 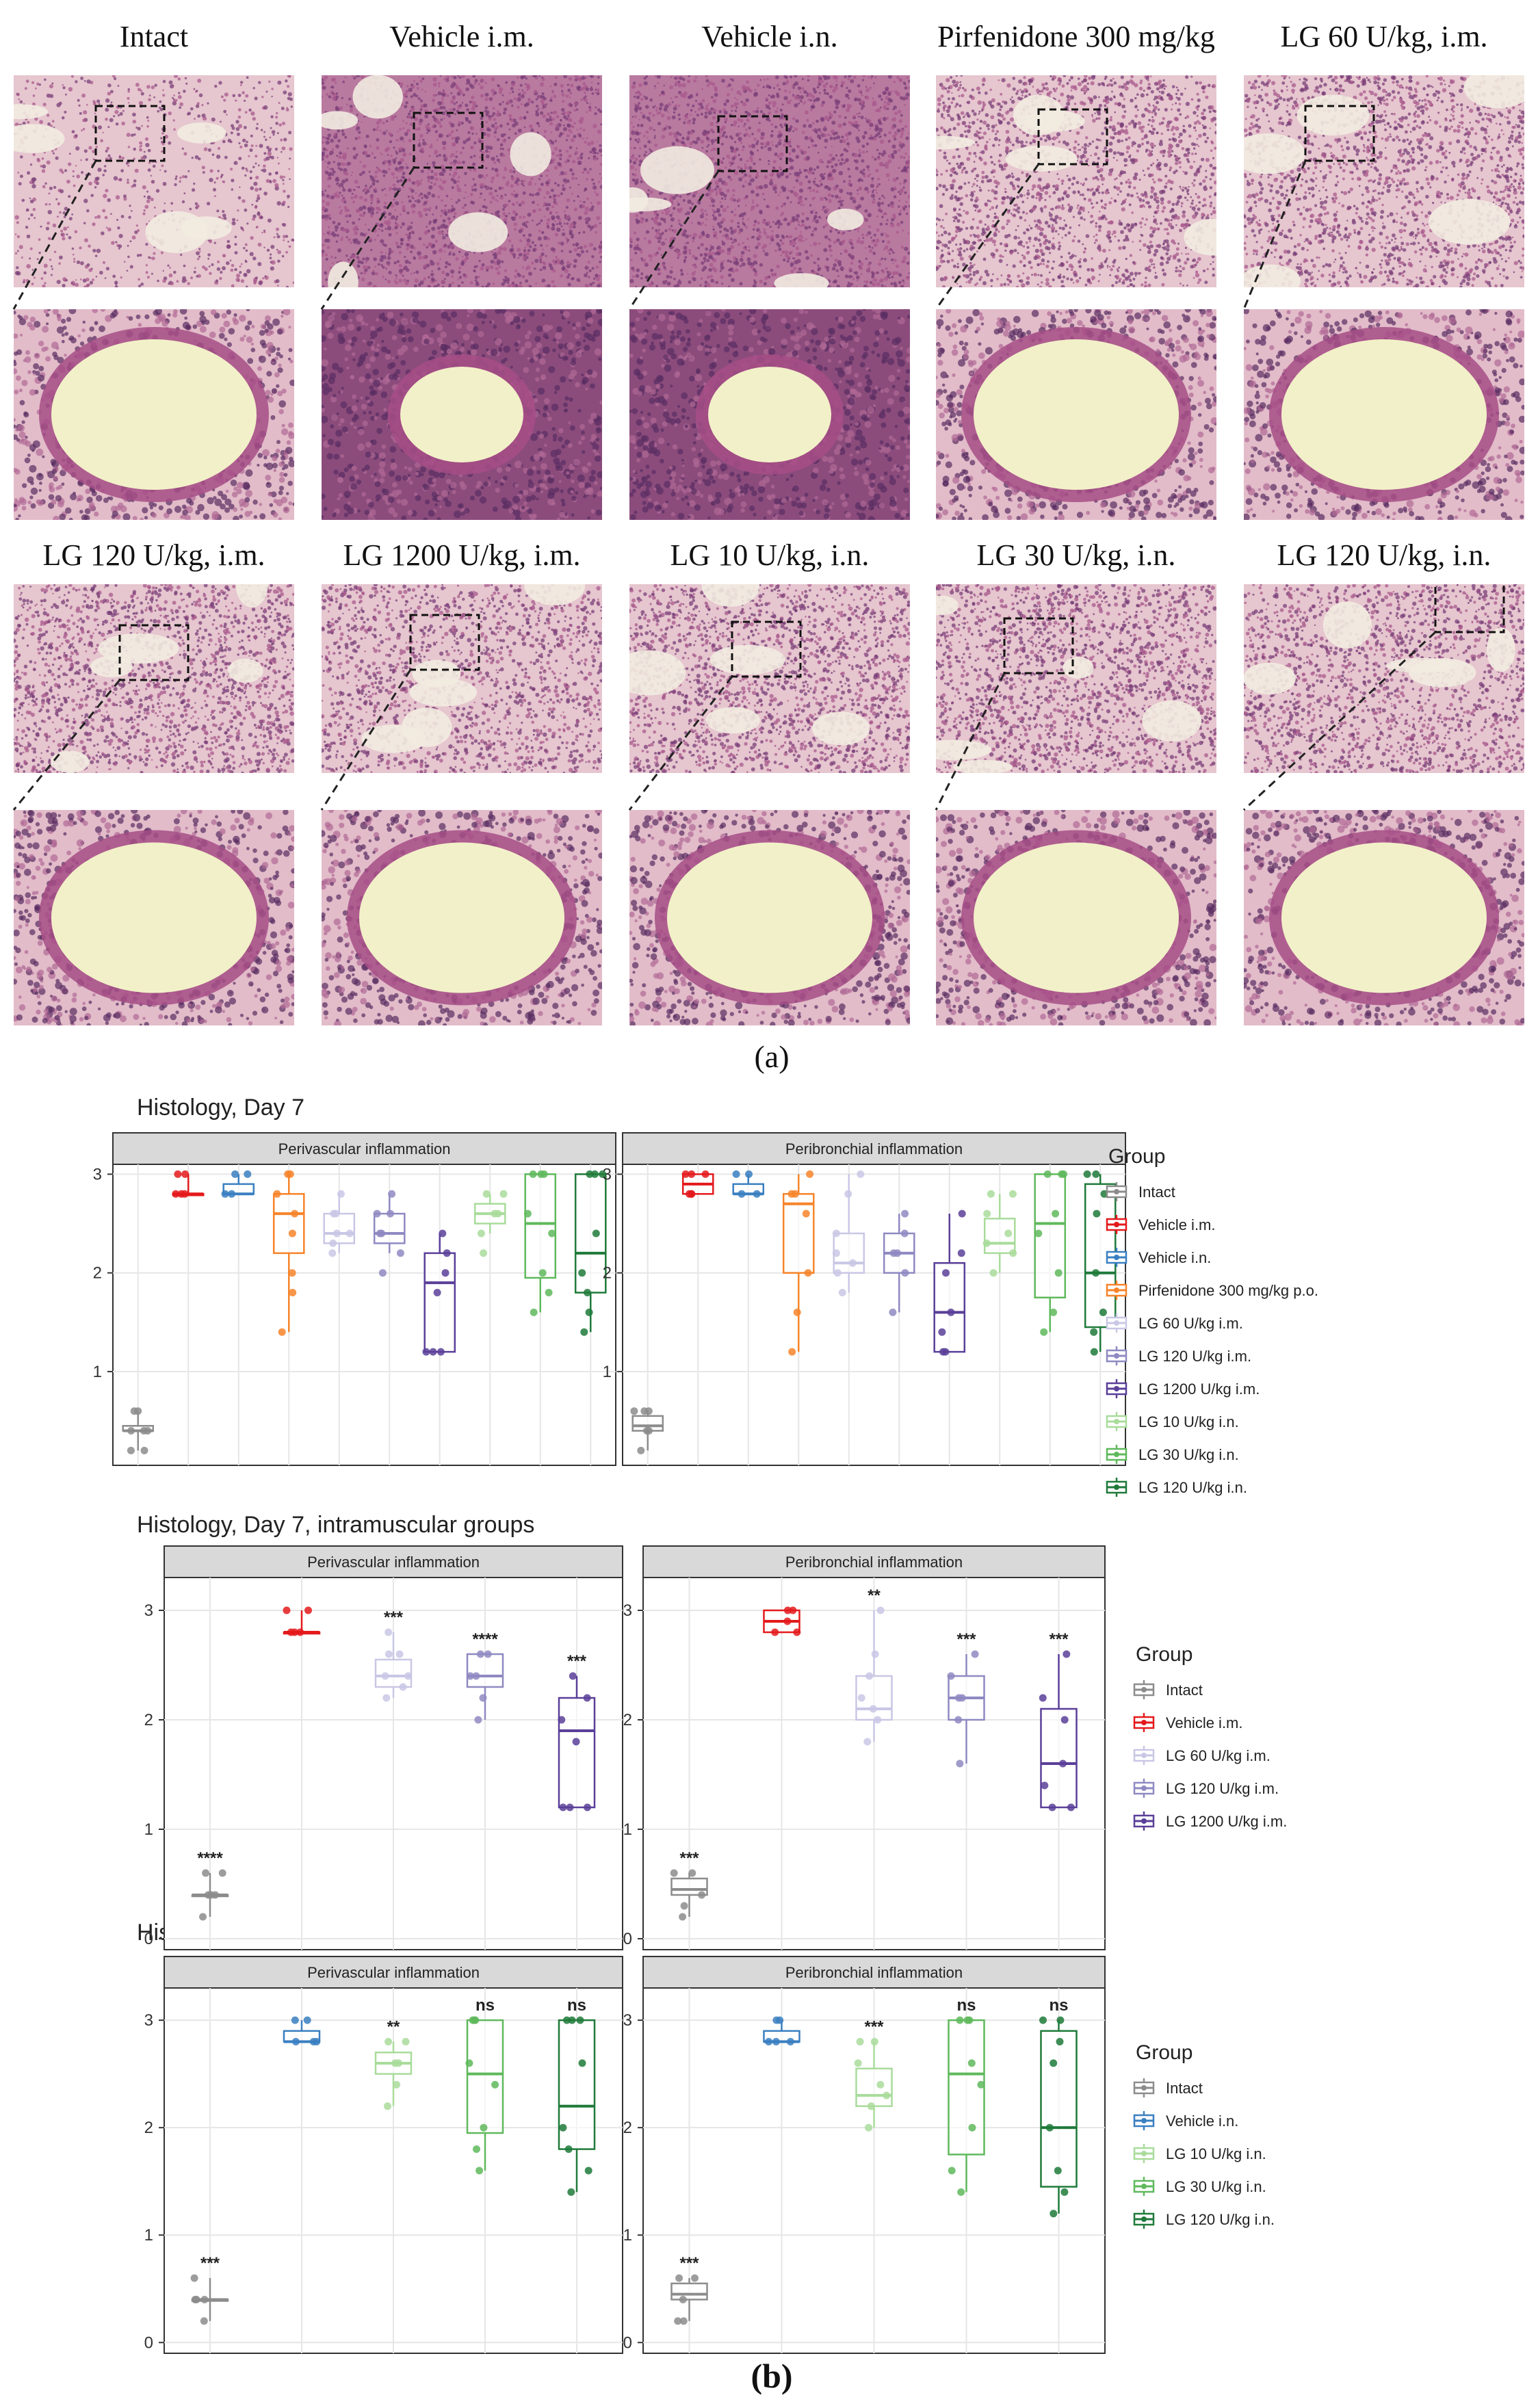 What do you see at coordinates (149, 1610) in the screenshot?
I see `y-tick-label: 3` at bounding box center [149, 1610].